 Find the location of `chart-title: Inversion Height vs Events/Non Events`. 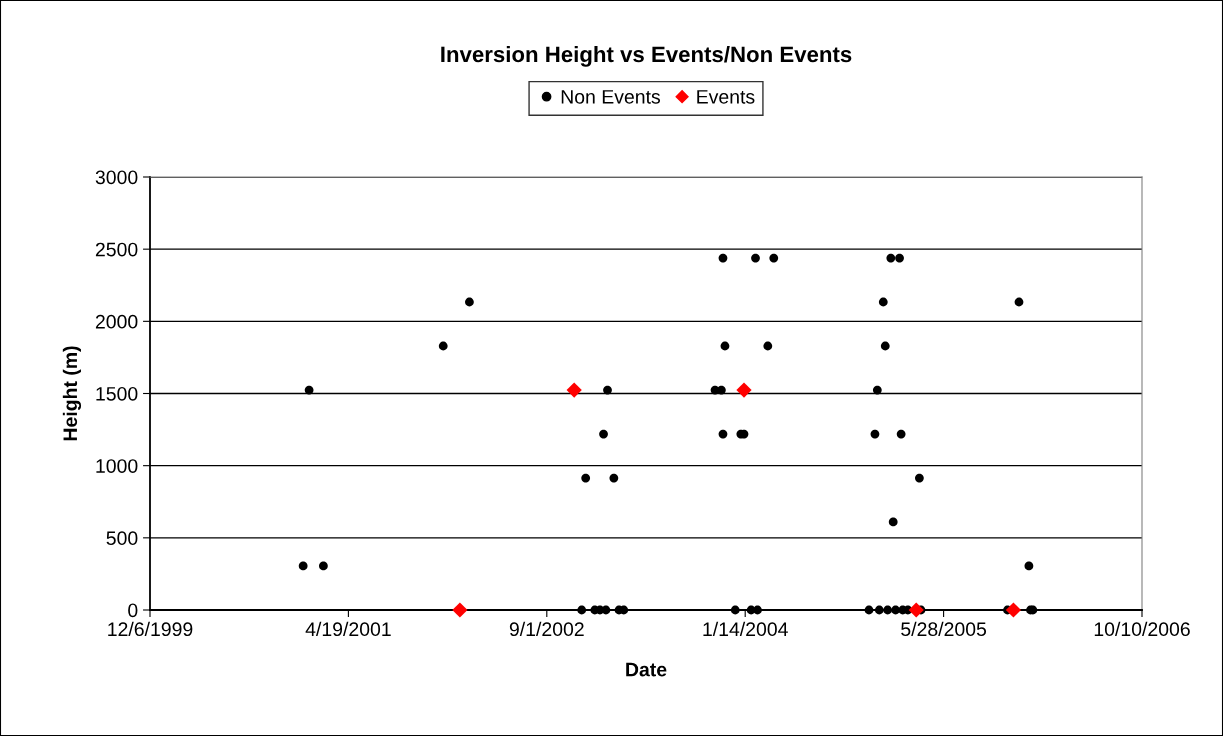

chart-title: Inversion Height vs Events/Non Events is located at coordinates (646, 56).